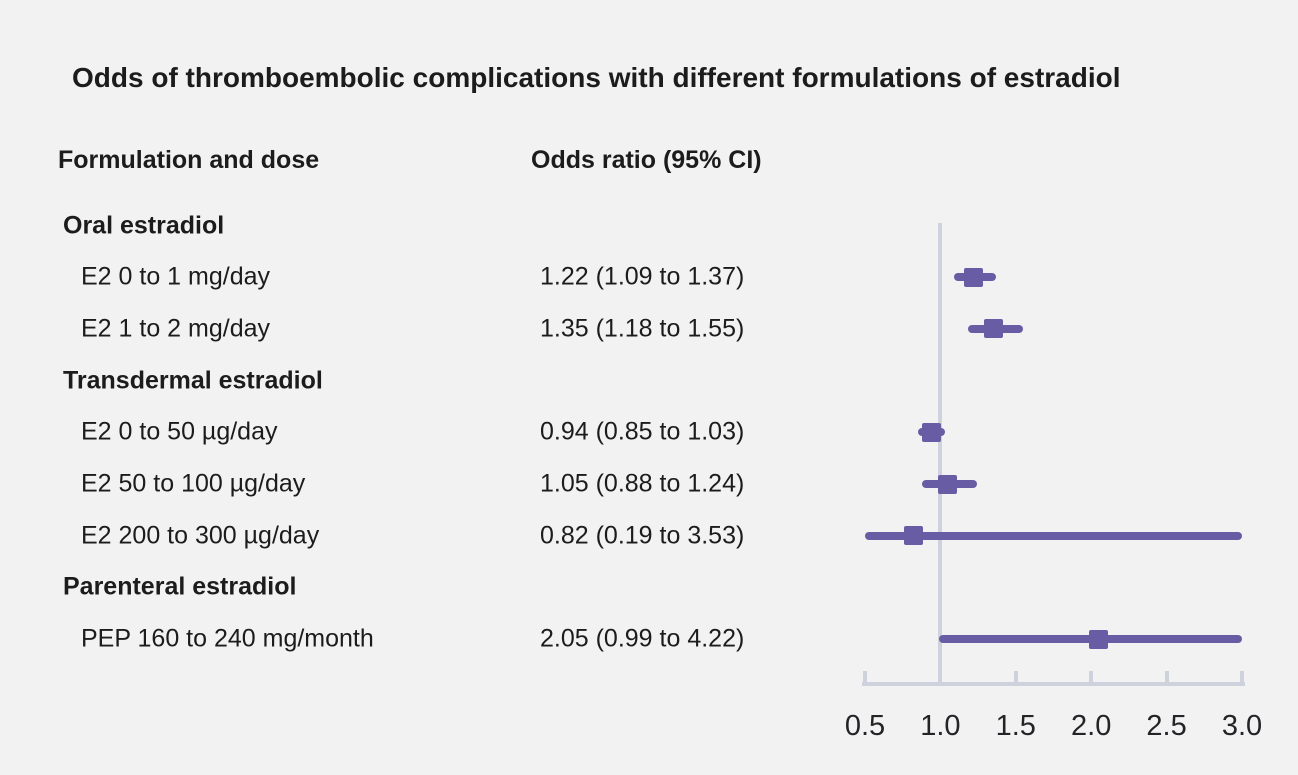 Image resolution: width=1298 pixels, height=775 pixels. I want to click on row-label: E2 0 to 50 µg/day, so click(179, 431).